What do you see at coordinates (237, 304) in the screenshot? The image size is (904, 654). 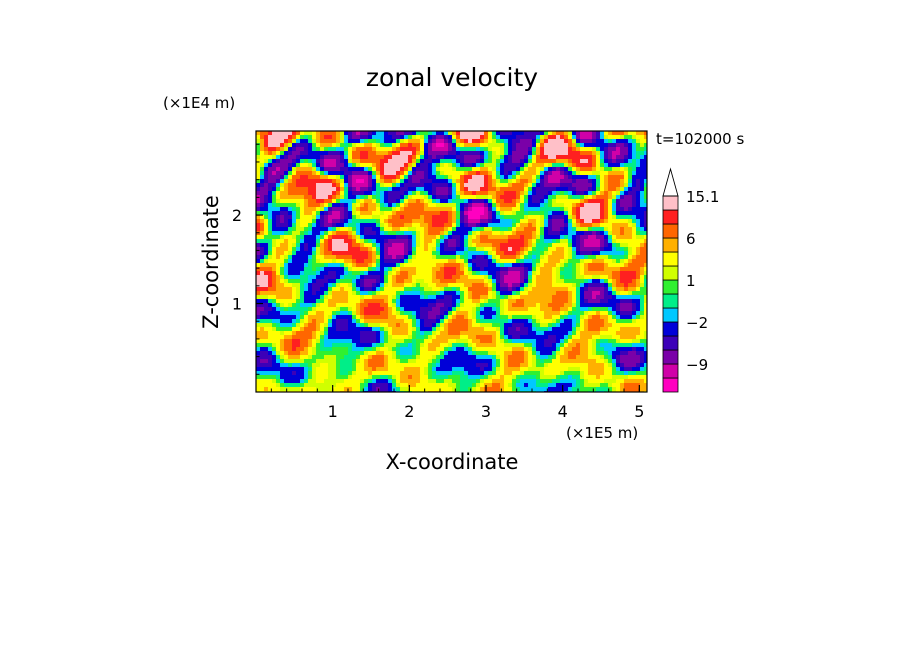 I see `y-tick-label: 1` at bounding box center [237, 304].